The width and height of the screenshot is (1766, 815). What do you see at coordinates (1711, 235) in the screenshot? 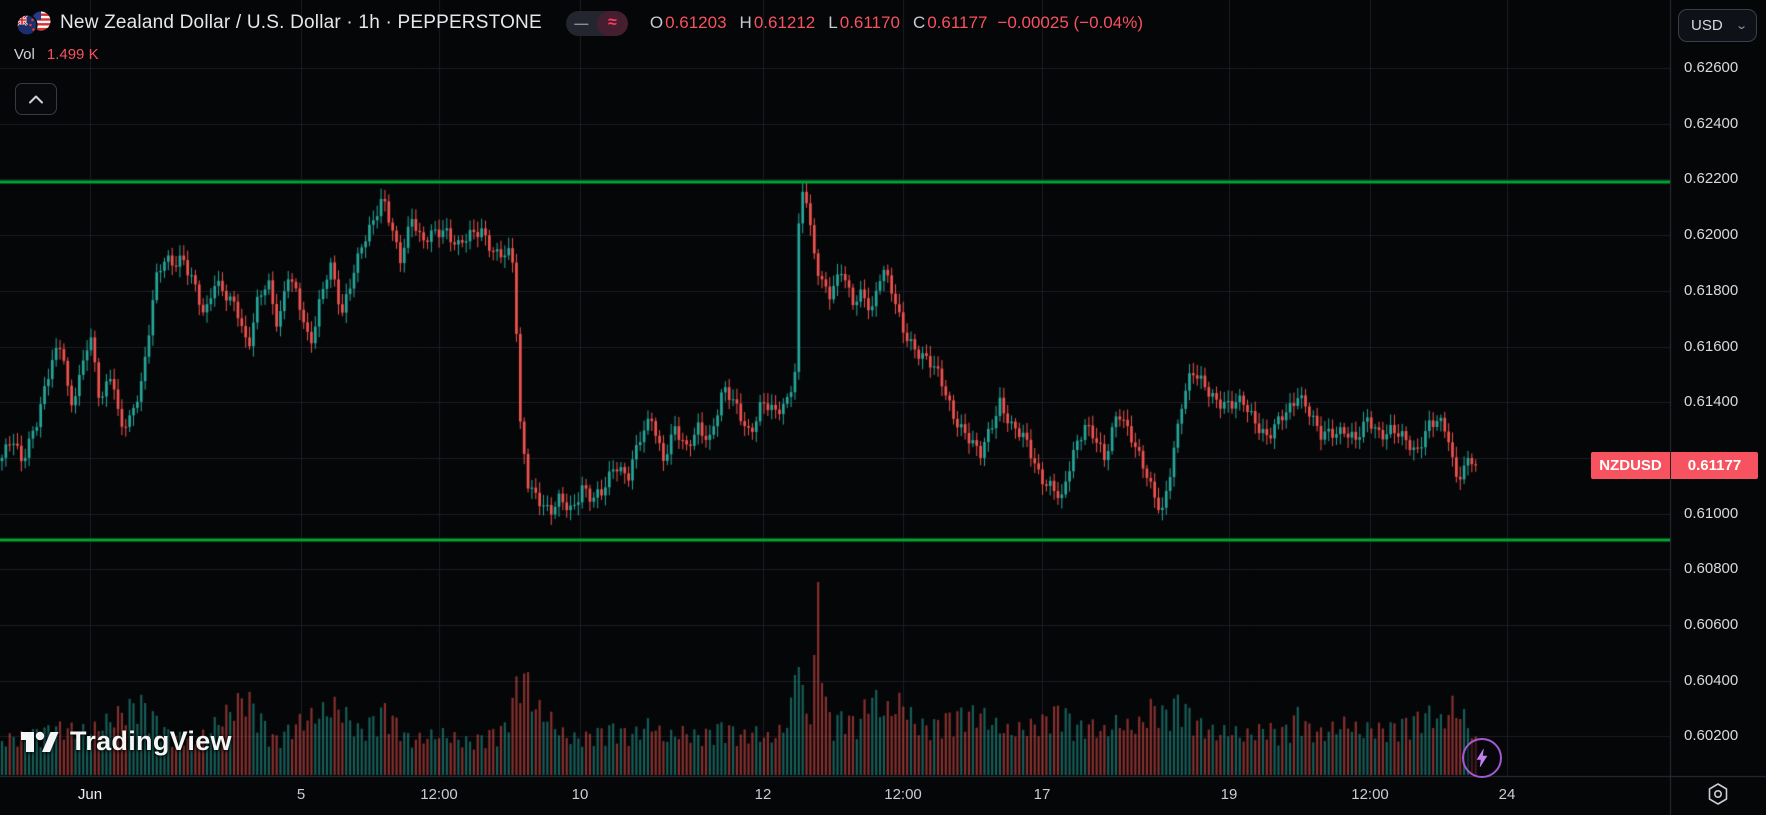
I see `price-tick-label: 0.62000` at bounding box center [1711, 235].